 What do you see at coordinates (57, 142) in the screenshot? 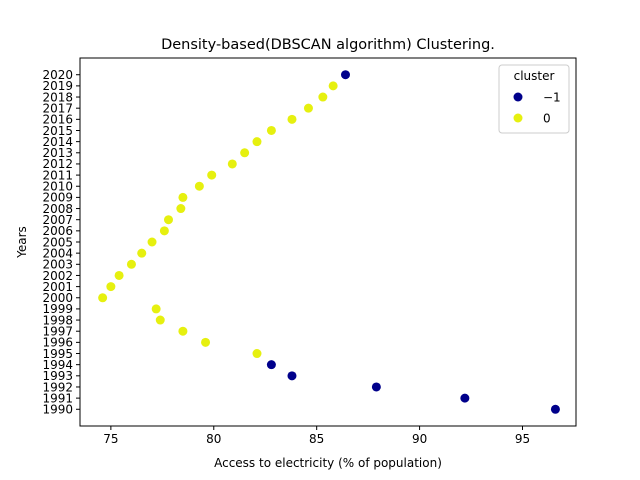
I see `y-tick-label-24: 2014` at bounding box center [57, 142].